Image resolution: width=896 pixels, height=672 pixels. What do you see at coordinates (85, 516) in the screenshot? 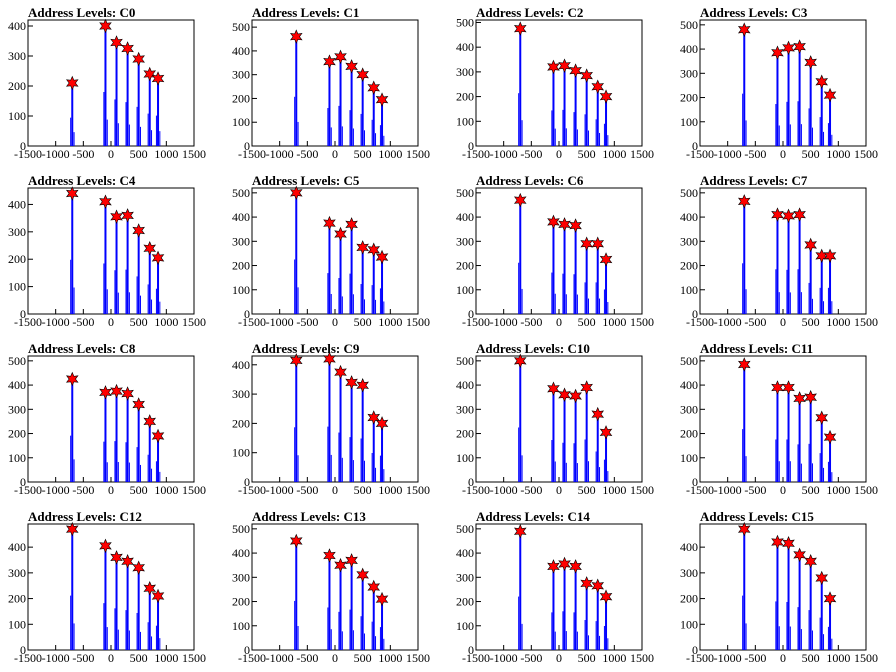
I see `chart-title: Address Levels: C12` at bounding box center [85, 516].